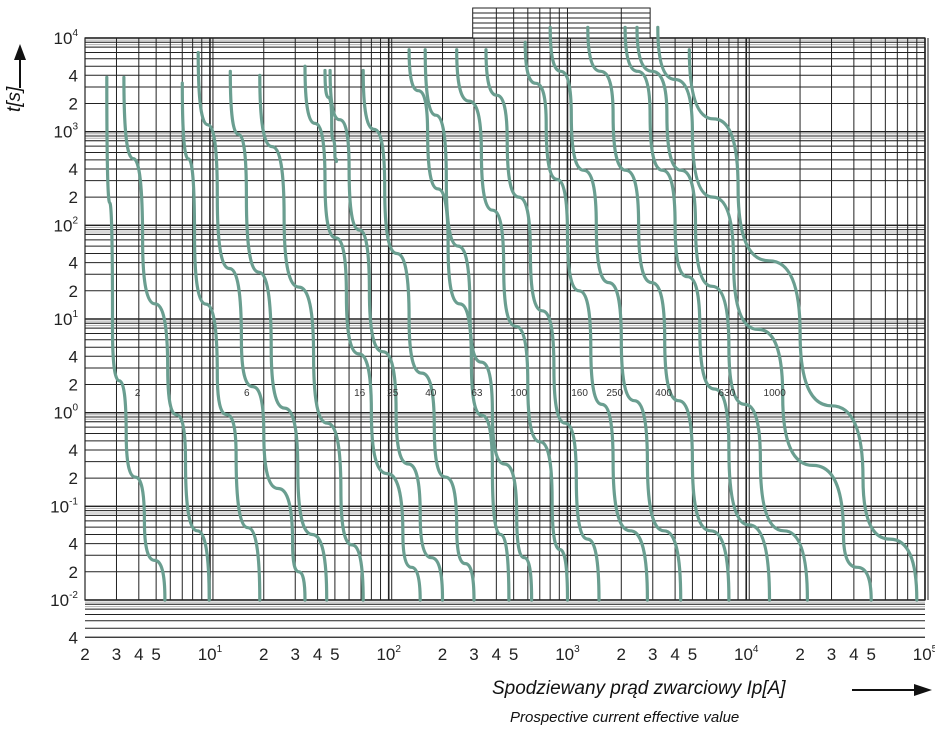 This screenshot has height=733, width=935. Describe the element at coordinates (746, 654) in the screenshot. I see `x-tick-label: 10⁴` at that location.